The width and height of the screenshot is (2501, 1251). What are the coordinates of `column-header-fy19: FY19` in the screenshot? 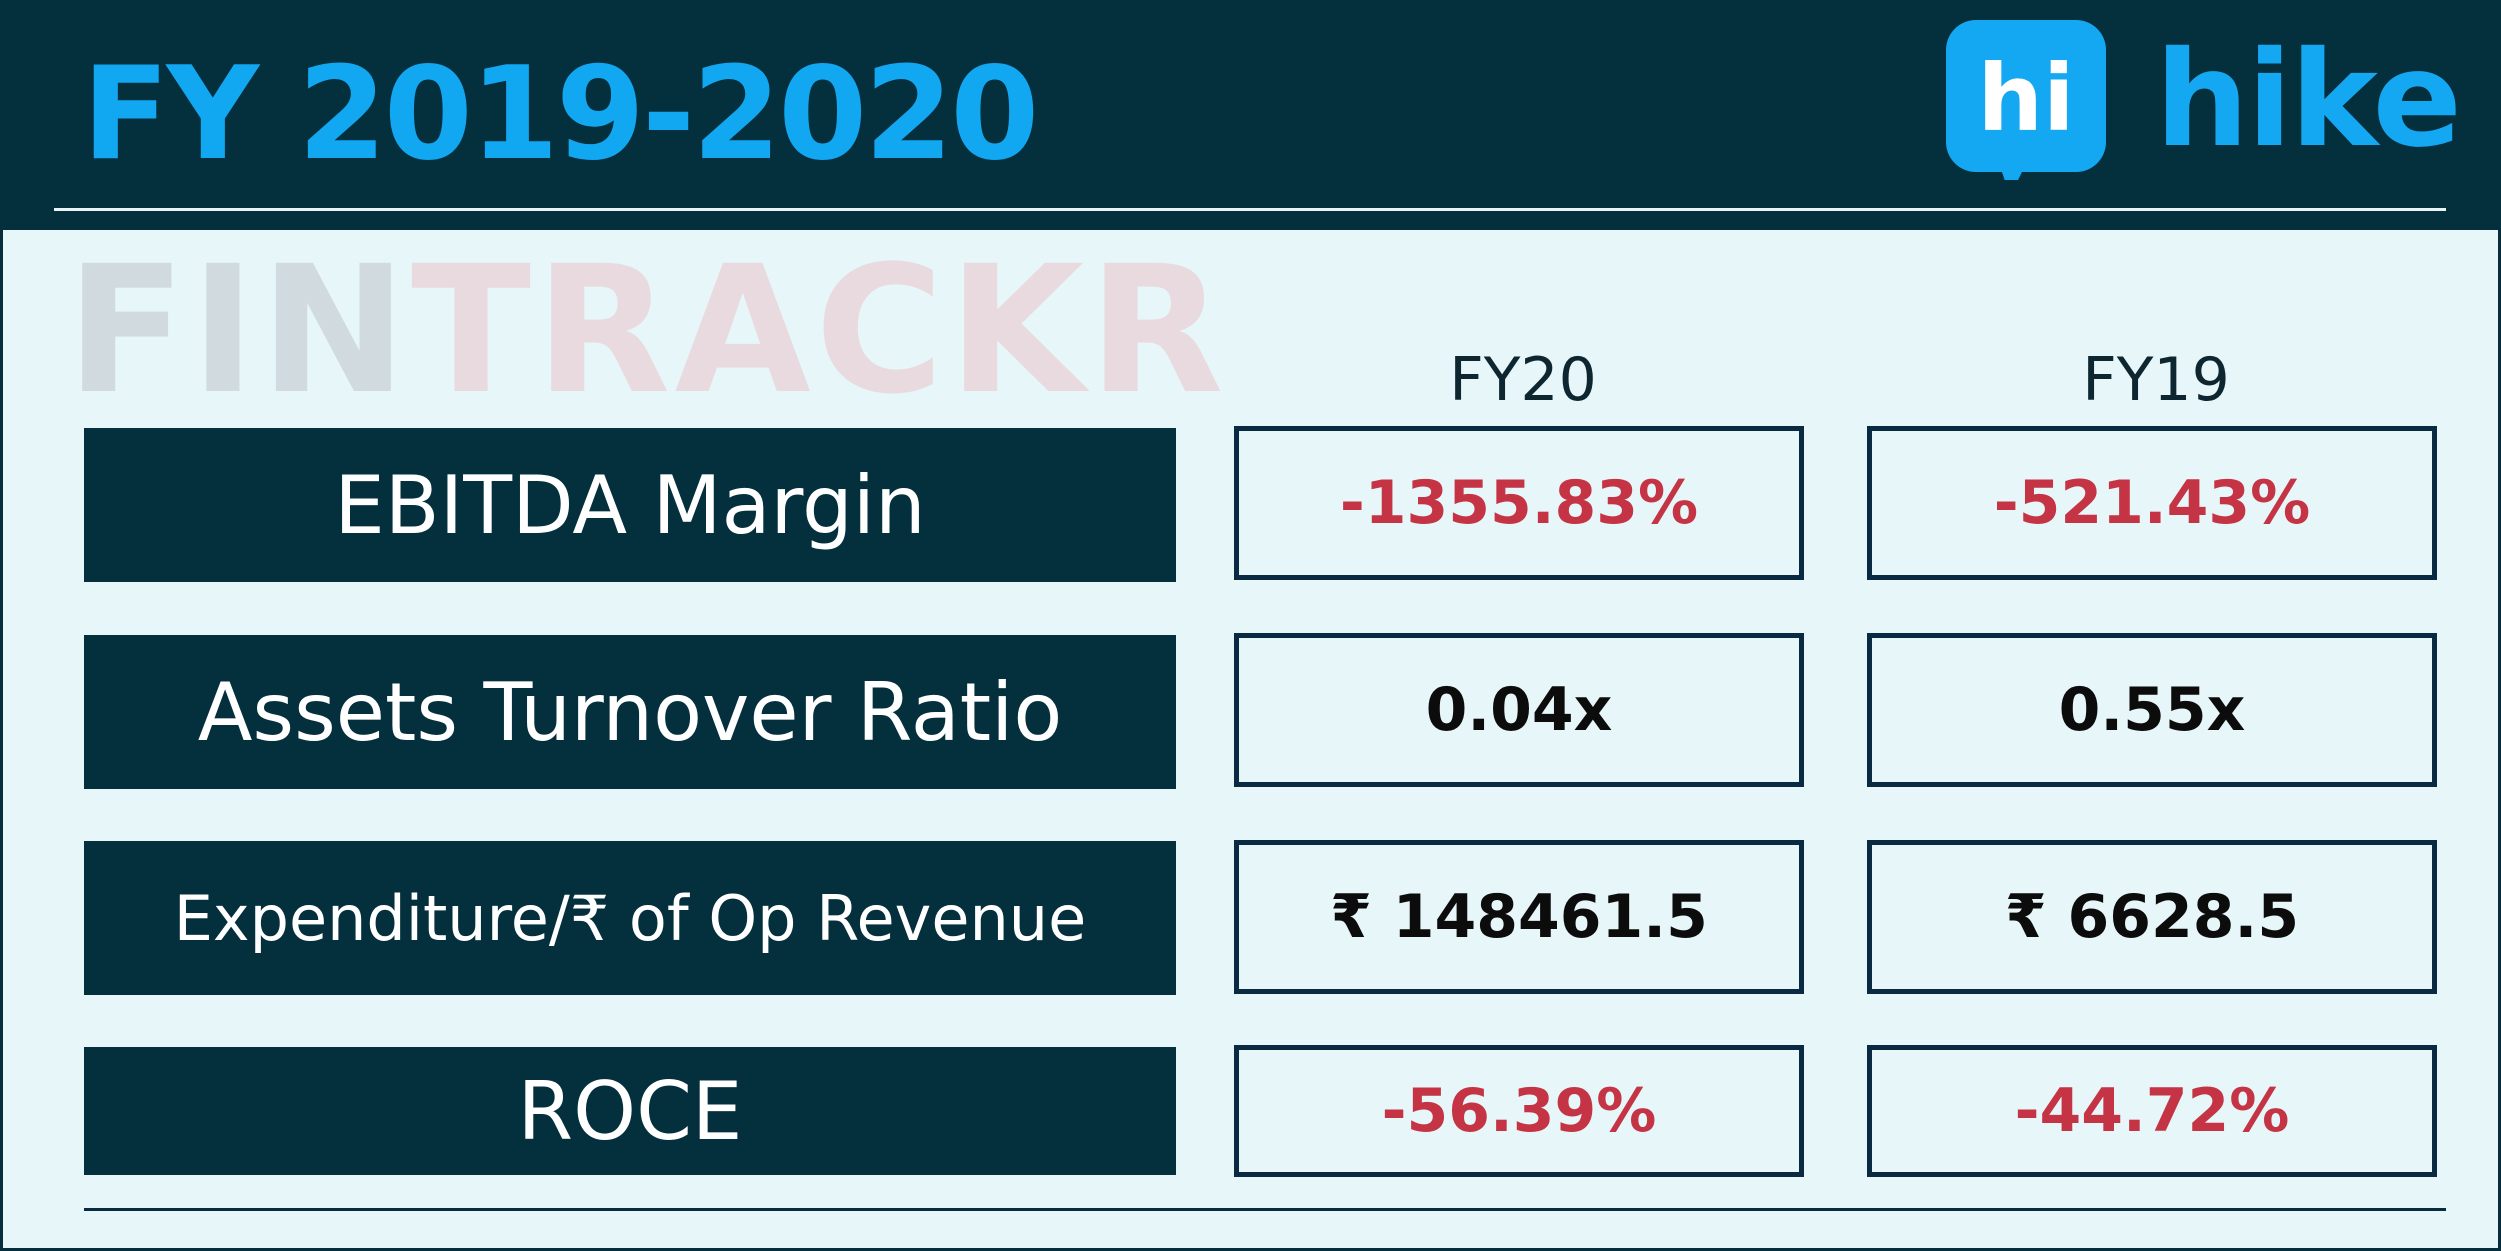 It's located at (2156, 380).